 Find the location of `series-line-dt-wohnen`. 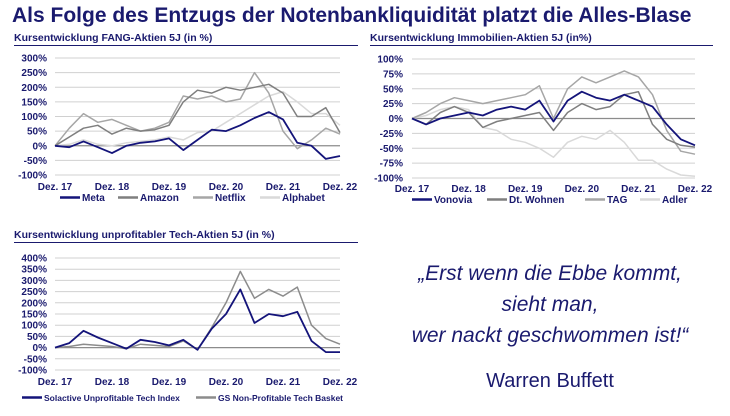

series-line-dt-wohnen is located at coordinates (553, 119).